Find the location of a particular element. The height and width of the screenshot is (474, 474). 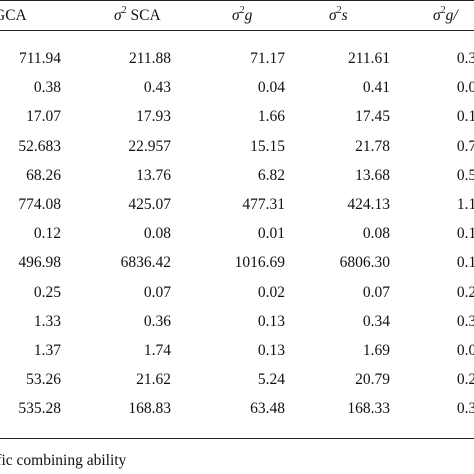

table-cell: 1.33 is located at coordinates (47, 321).